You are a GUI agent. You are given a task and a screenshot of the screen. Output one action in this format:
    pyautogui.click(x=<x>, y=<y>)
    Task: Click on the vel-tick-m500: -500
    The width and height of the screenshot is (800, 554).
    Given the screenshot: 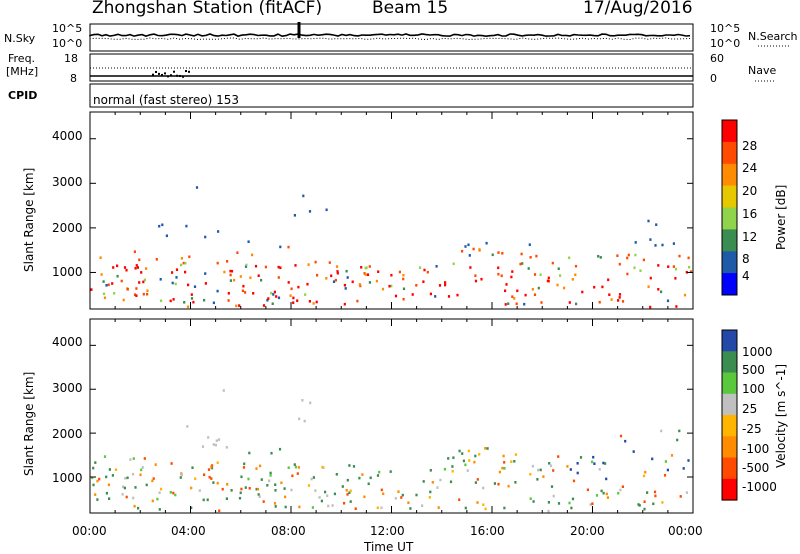 What is the action you would take?
    pyautogui.click(x=756, y=468)
    